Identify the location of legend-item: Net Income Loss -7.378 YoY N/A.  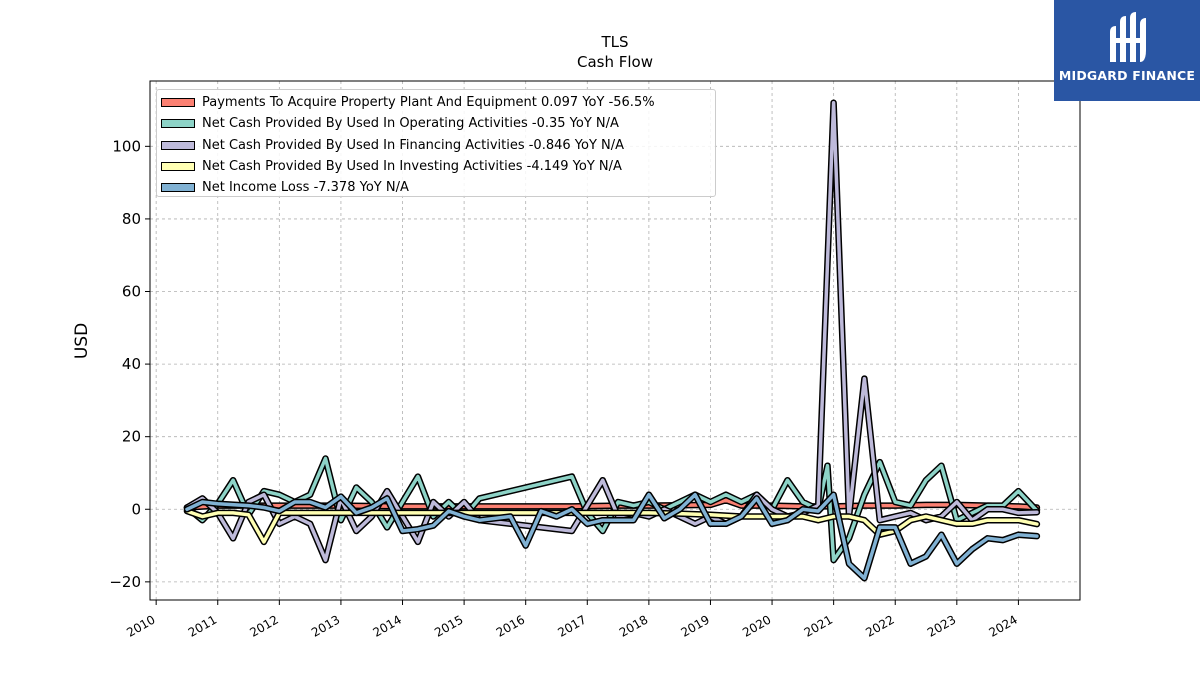
(438, 187).